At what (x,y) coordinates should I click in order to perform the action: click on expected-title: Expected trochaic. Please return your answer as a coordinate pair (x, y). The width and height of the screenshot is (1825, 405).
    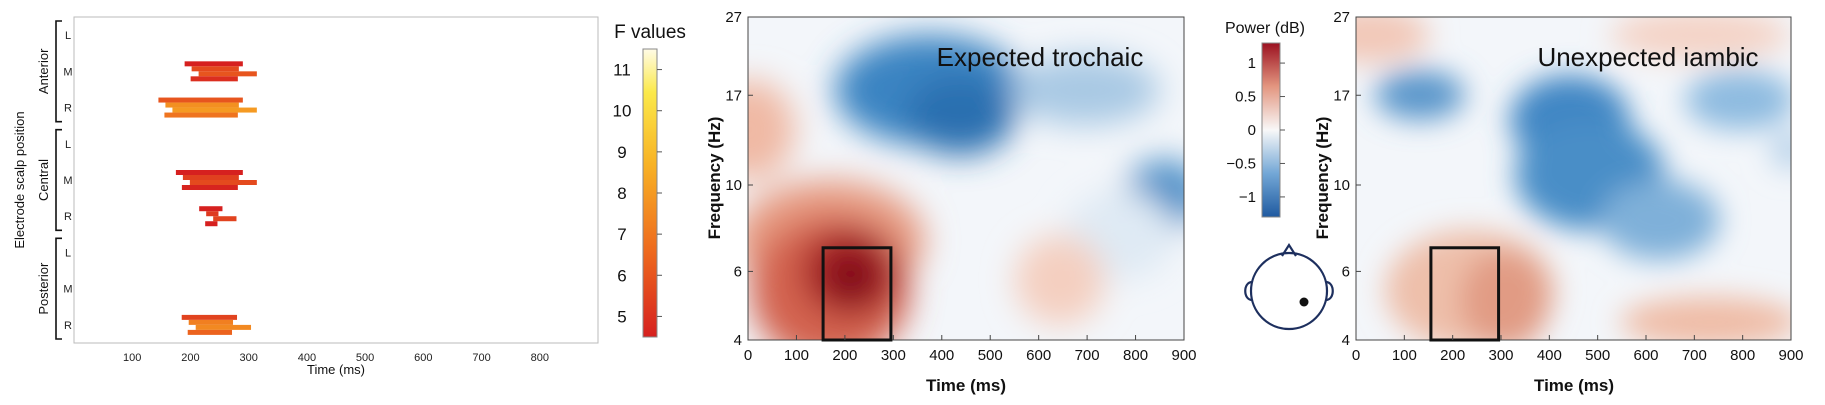
    Looking at the image, I should click on (1040, 57).